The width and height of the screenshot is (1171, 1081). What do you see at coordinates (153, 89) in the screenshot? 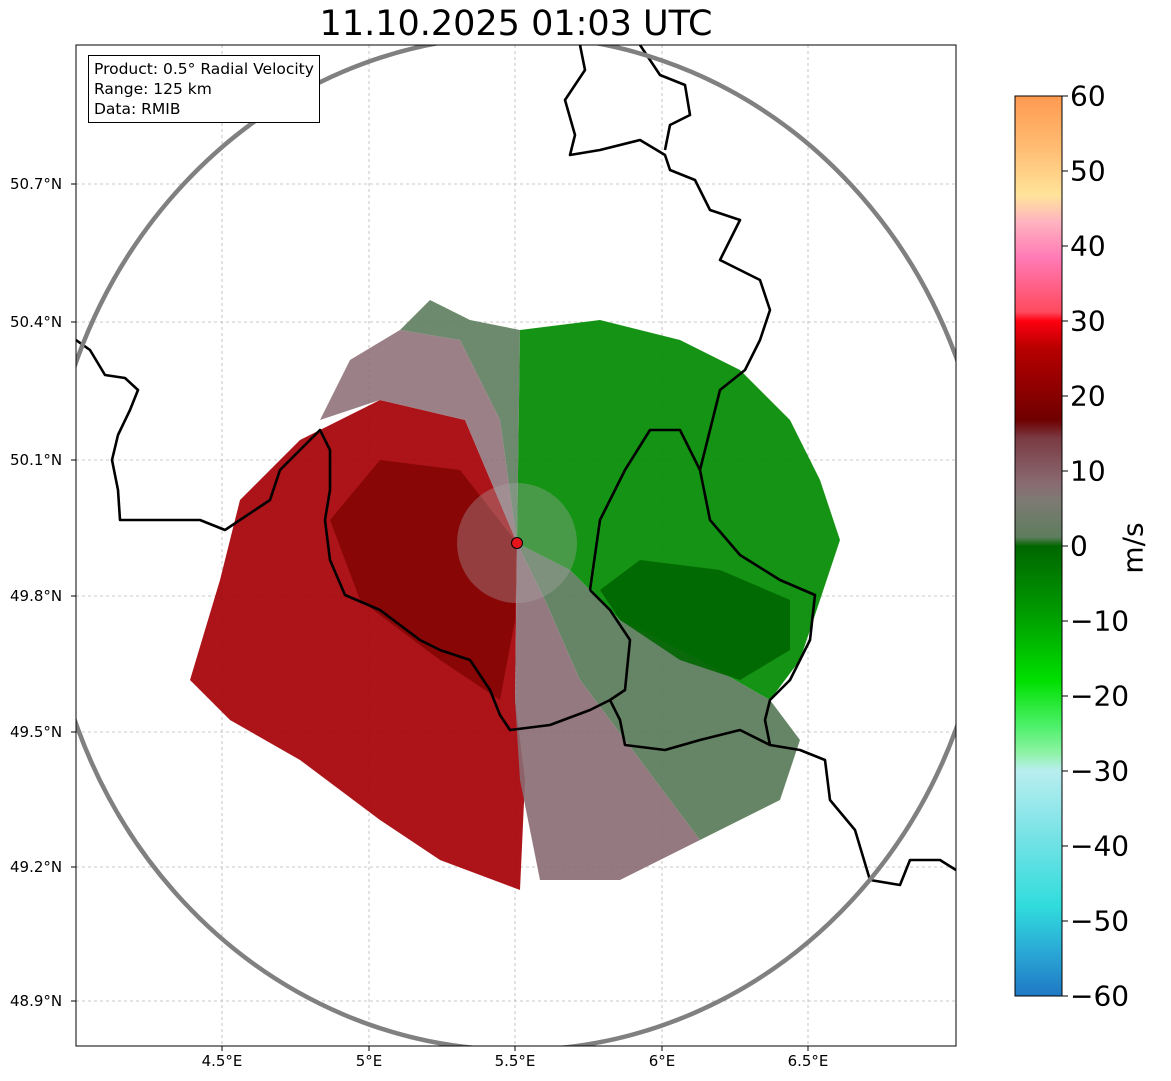
I see `info-range: Range: 125 km` at bounding box center [153, 89].